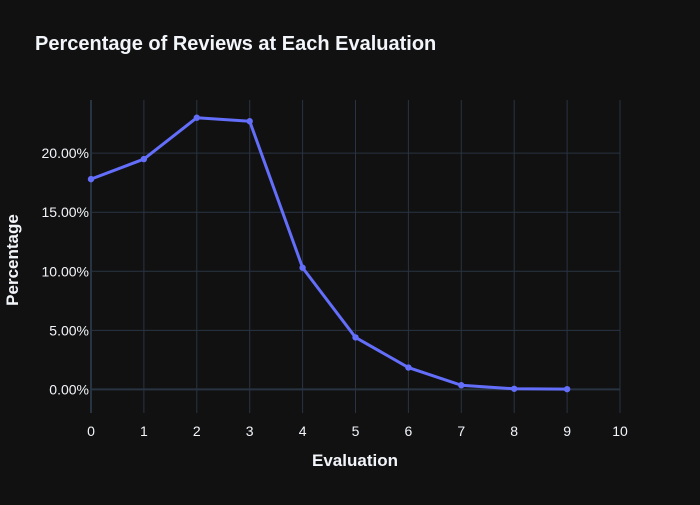 This screenshot has width=700, height=505. Describe the element at coordinates (12, 260) in the screenshot. I see `y-axis-title: Percentage` at that location.